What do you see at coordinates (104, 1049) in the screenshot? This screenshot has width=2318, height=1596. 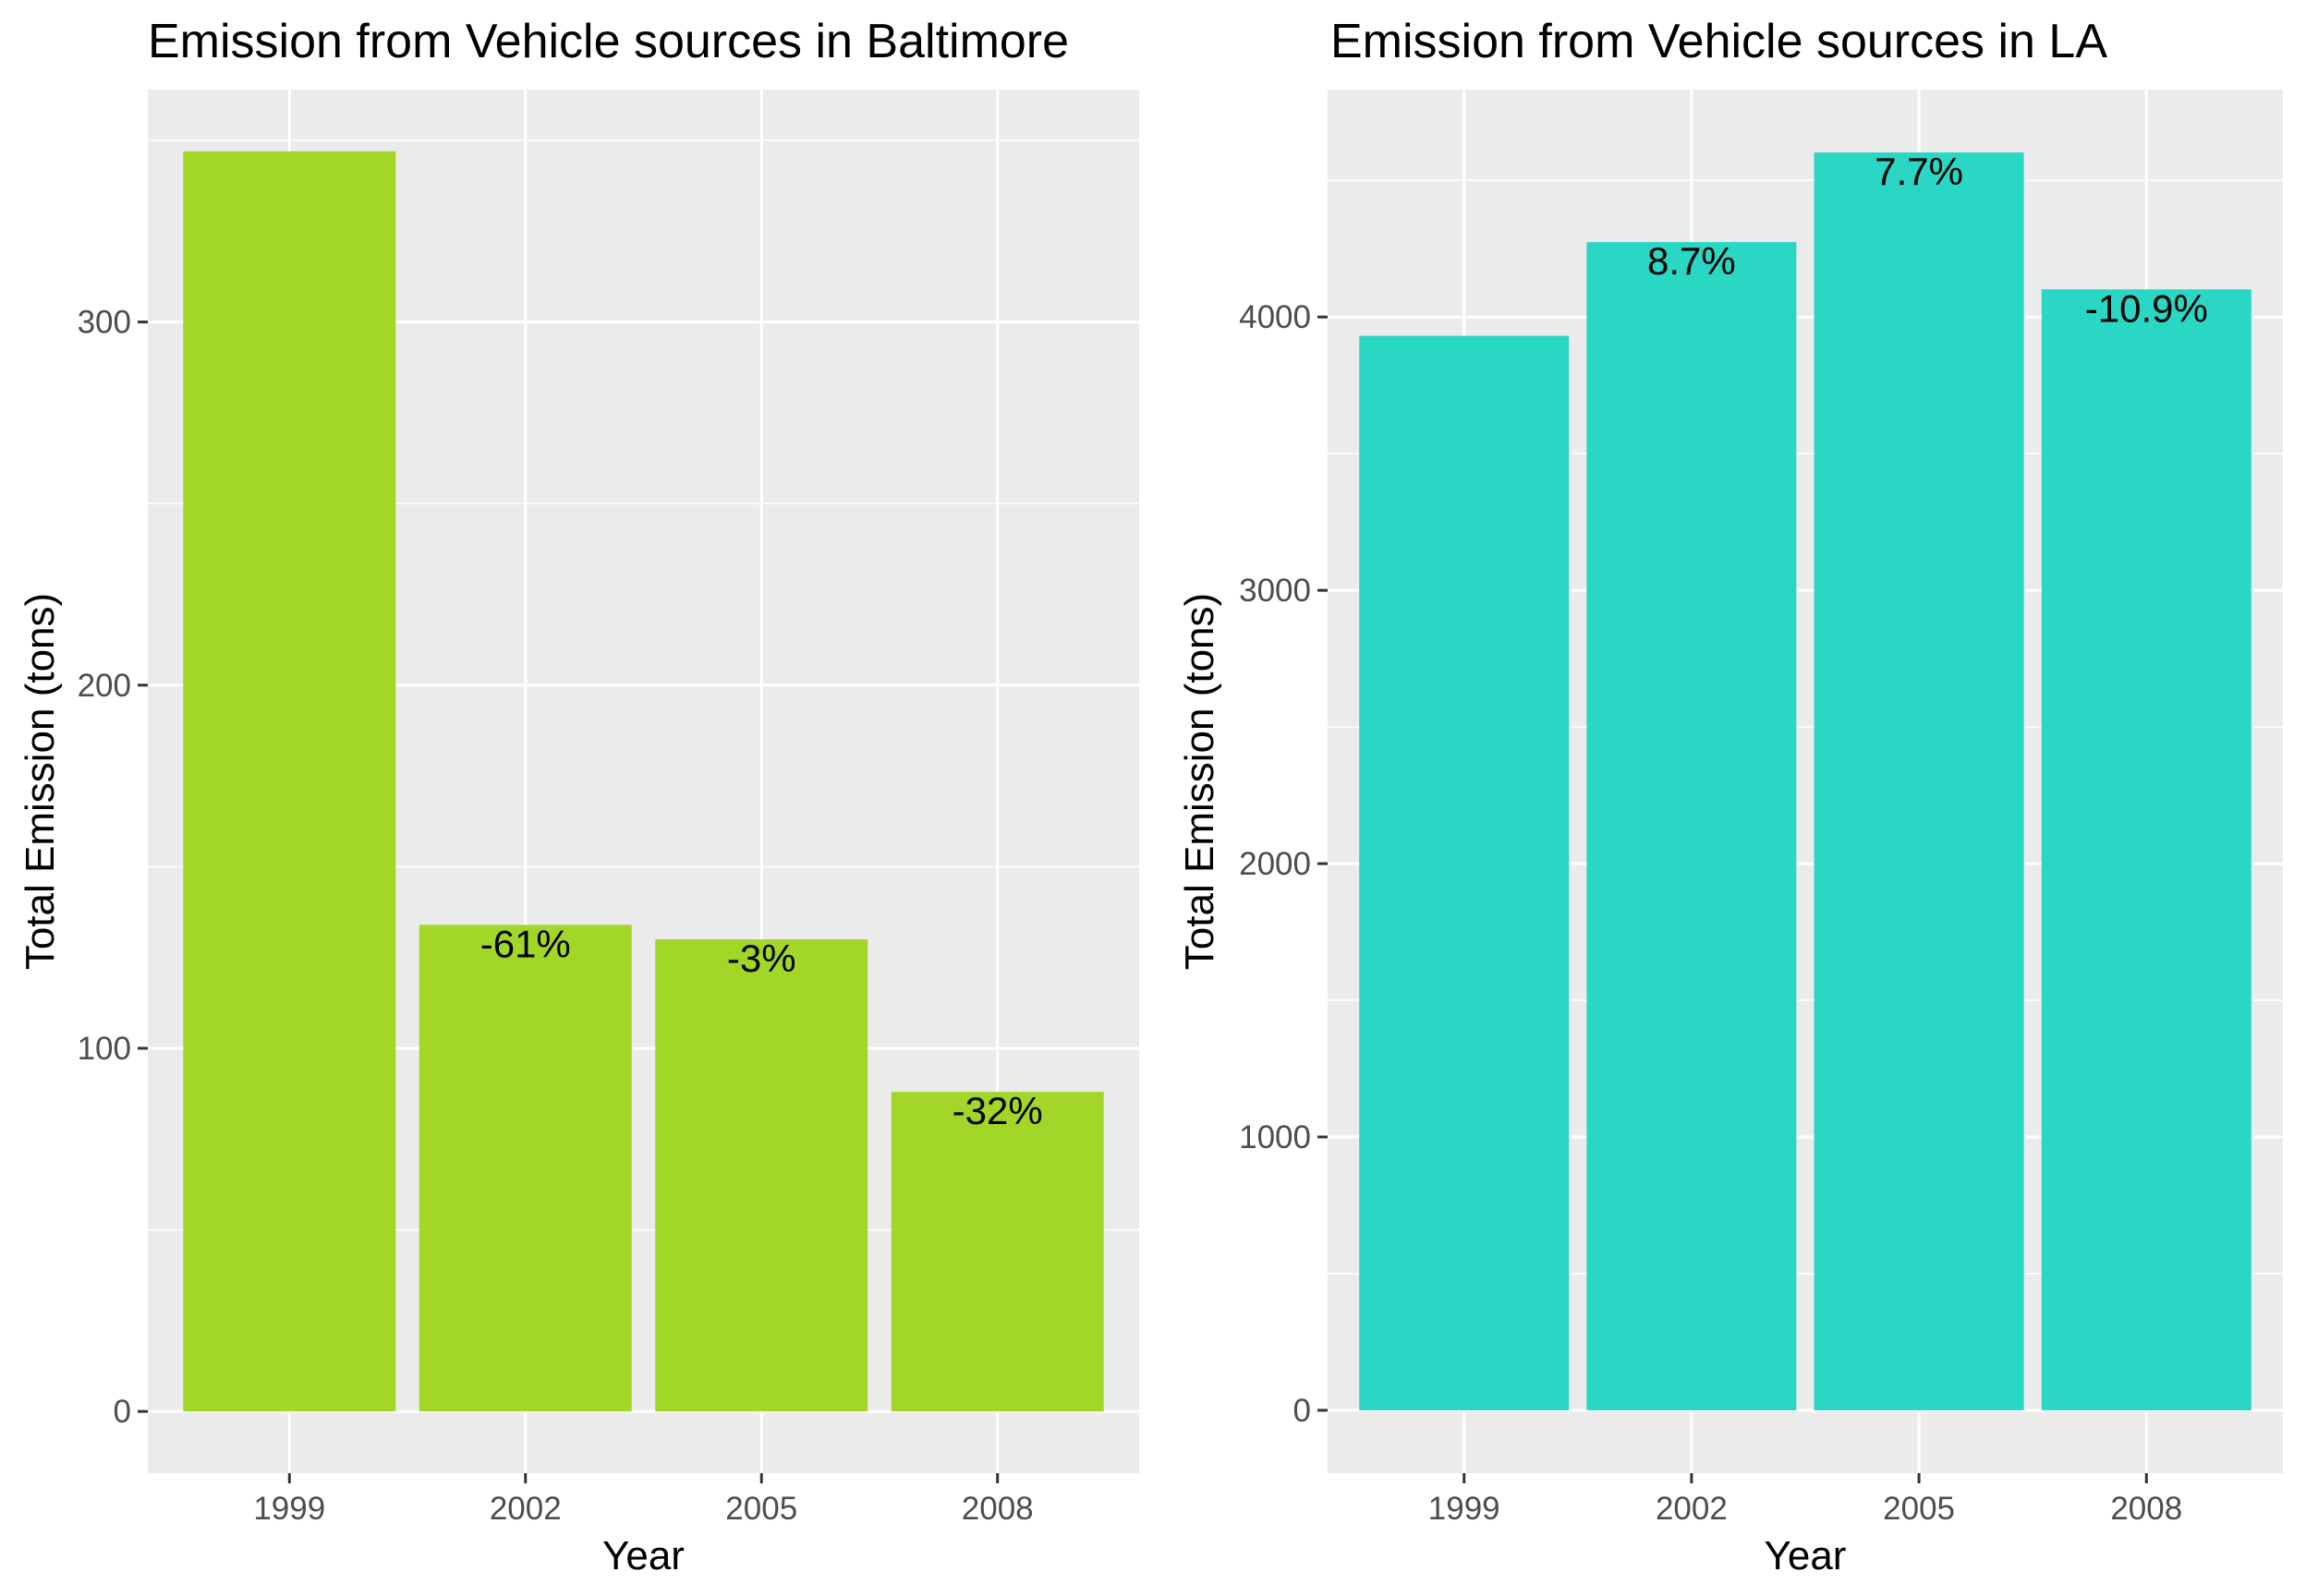 I see `y-tick-label: 100` at bounding box center [104, 1049].